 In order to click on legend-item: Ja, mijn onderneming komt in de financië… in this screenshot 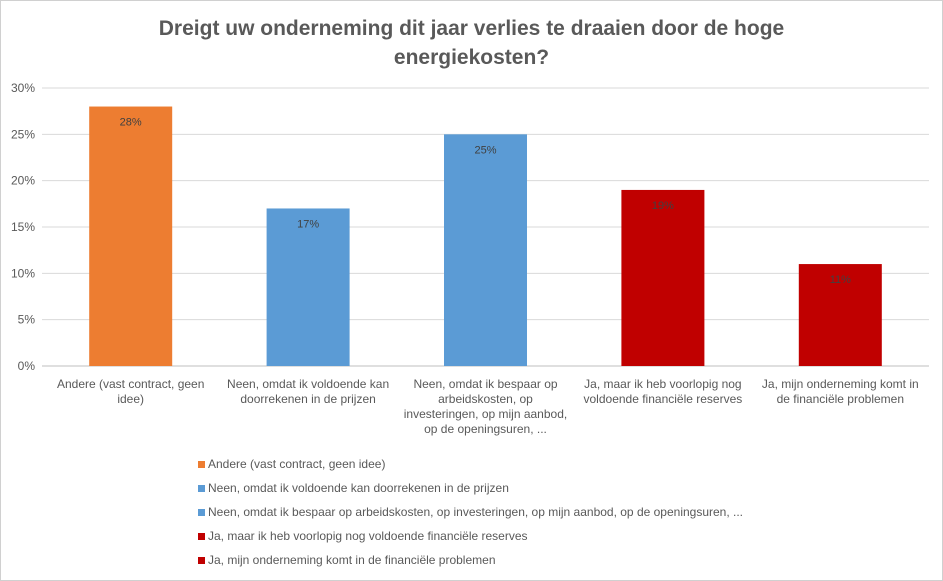, I will do `click(470, 560)`.